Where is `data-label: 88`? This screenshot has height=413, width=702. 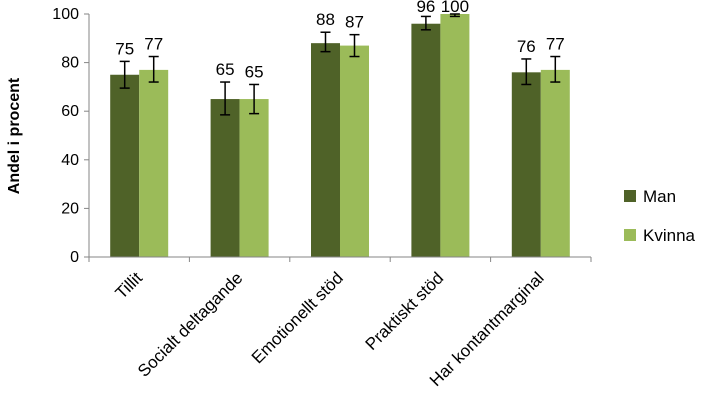 data-label: 88 is located at coordinates (325, 19).